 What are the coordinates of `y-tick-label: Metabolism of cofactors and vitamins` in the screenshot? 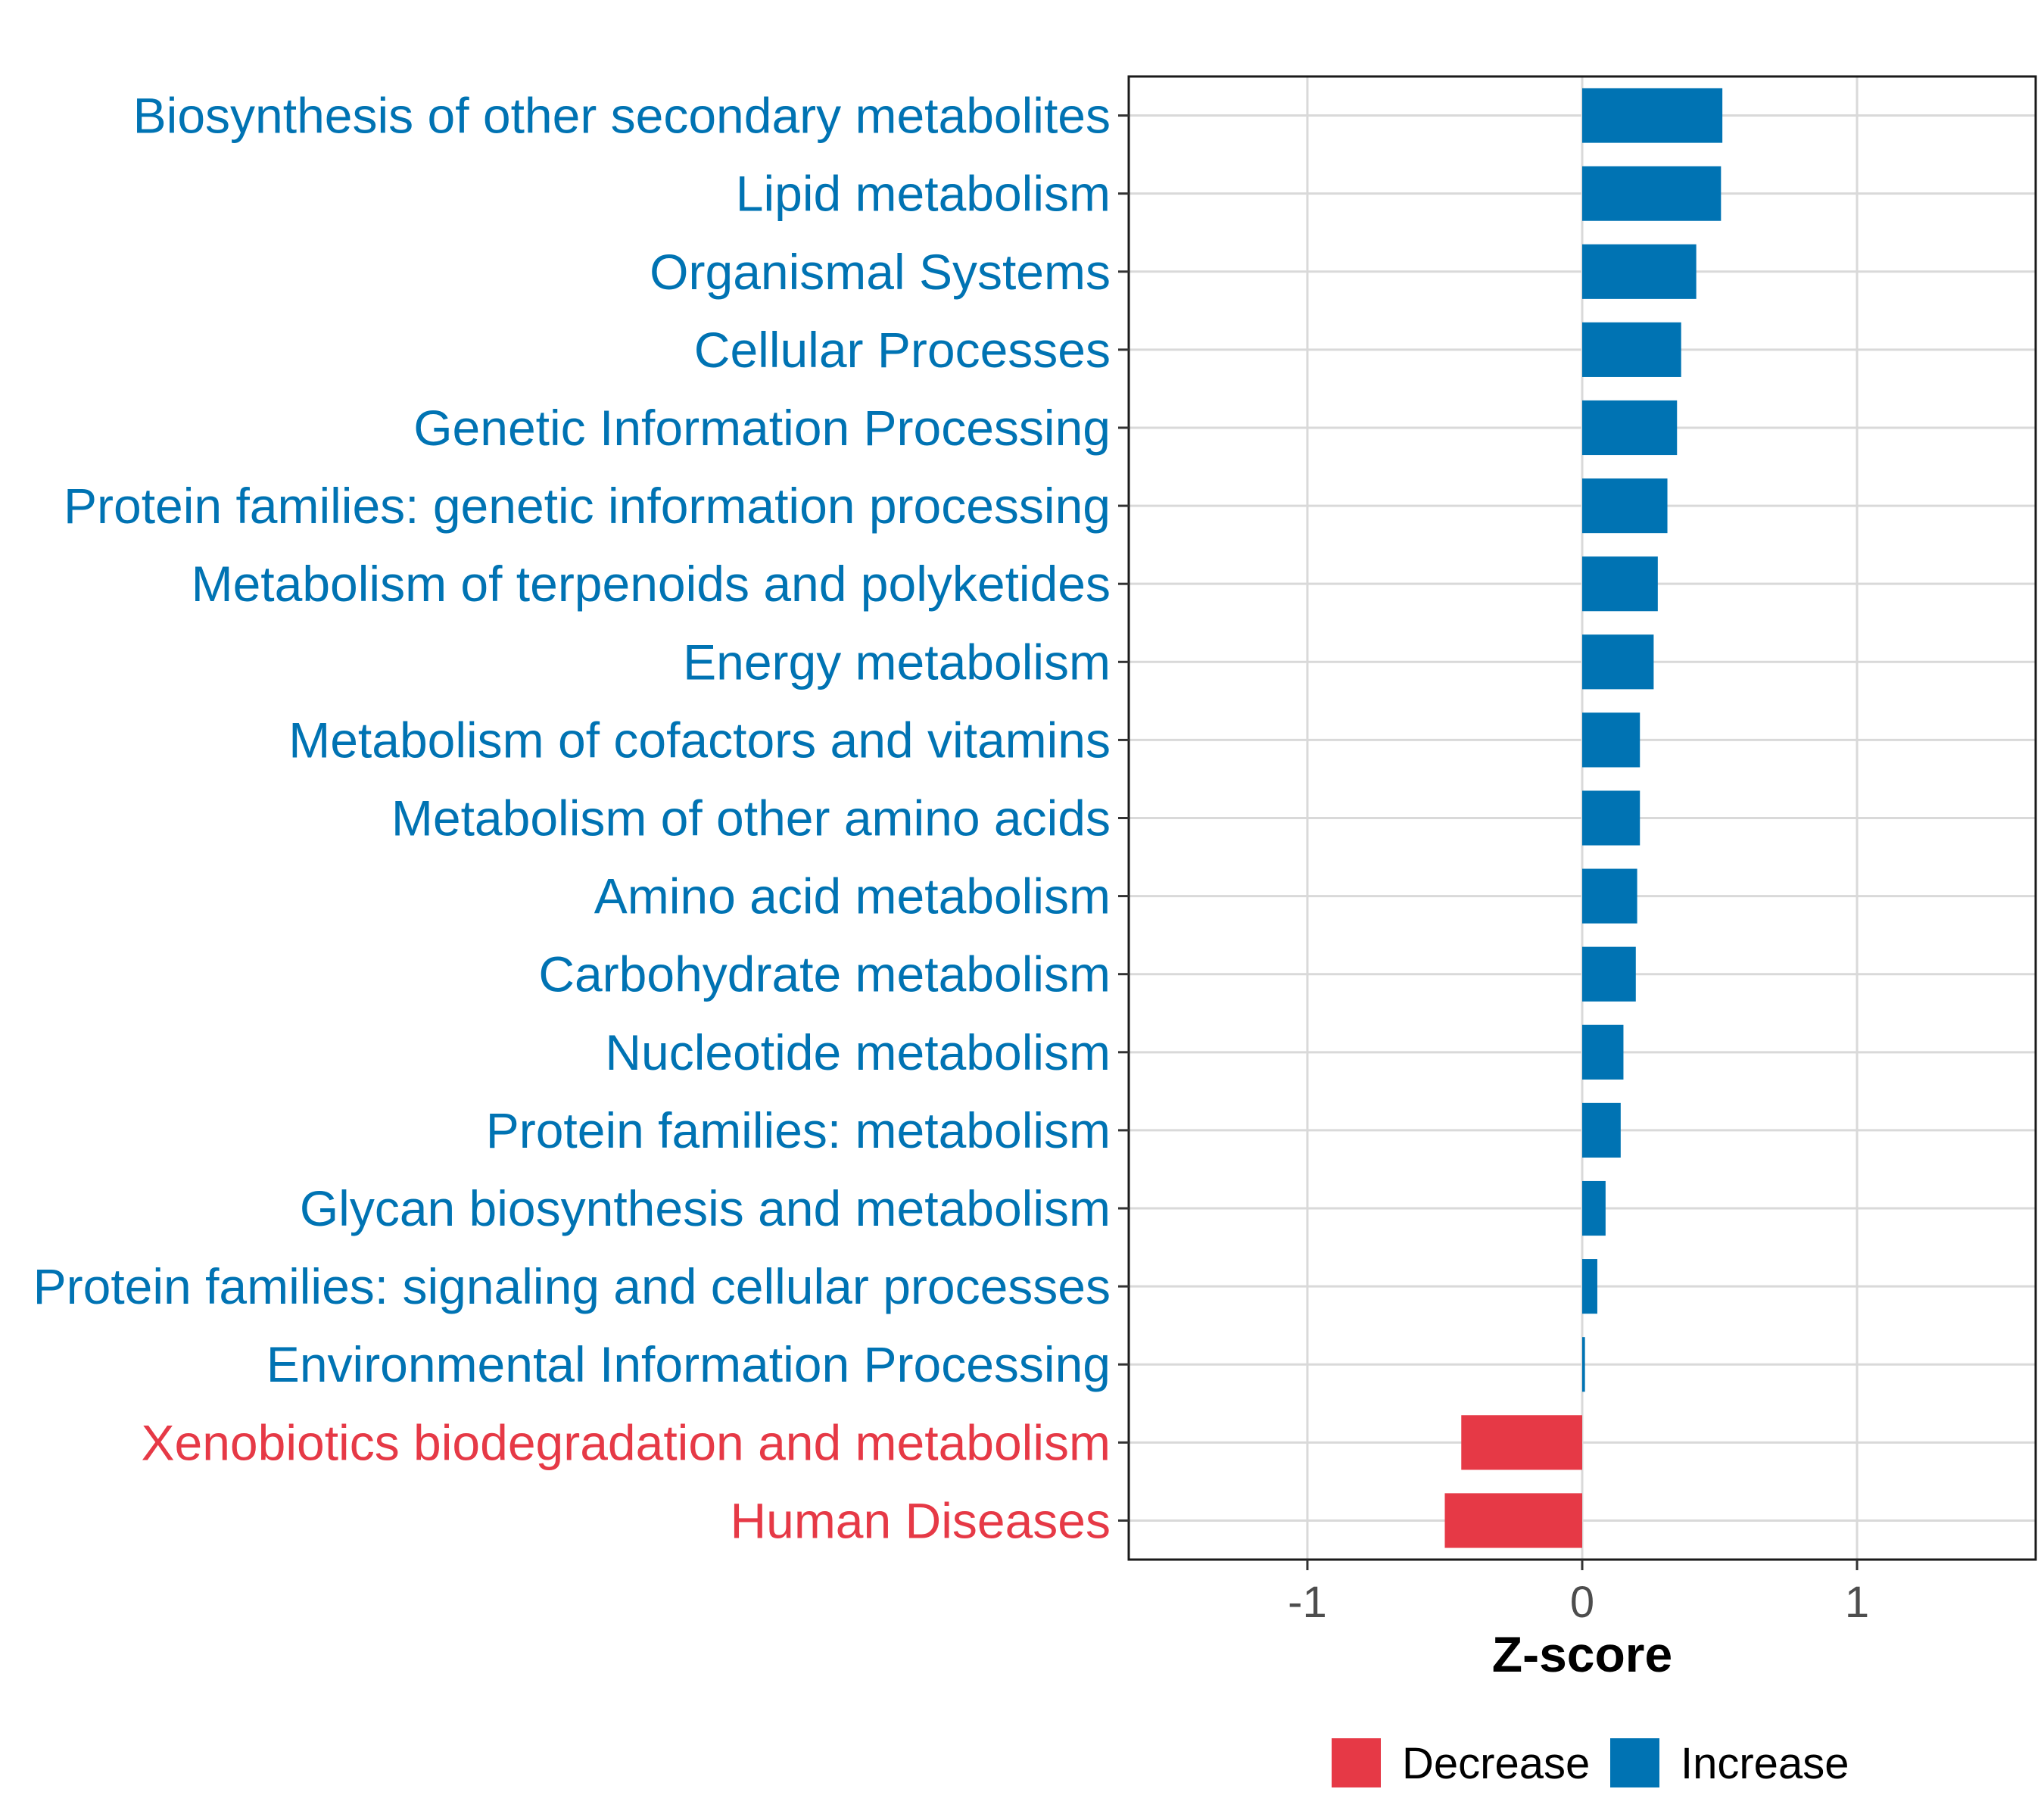 It's located at (700, 740).